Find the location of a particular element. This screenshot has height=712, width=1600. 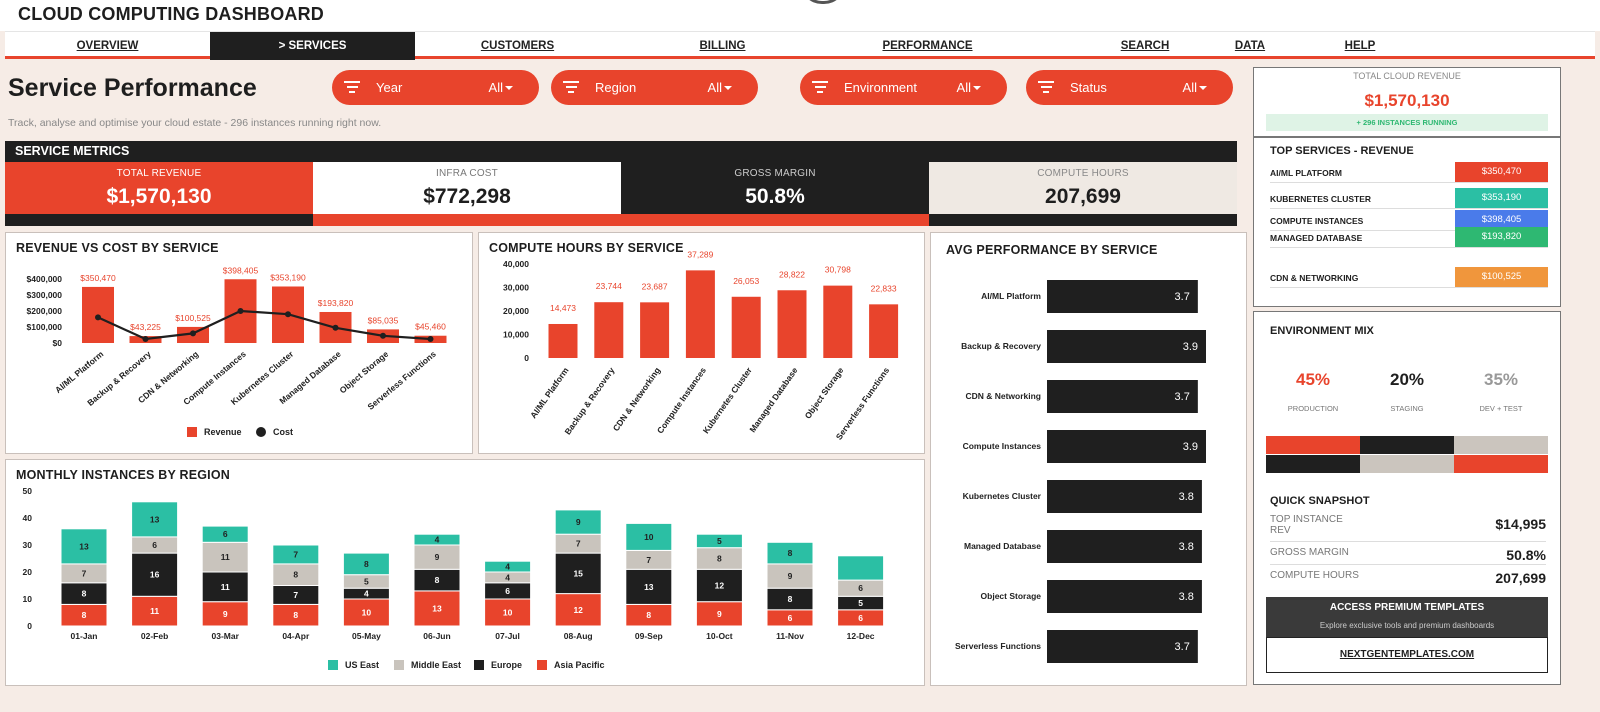

data-label: 37,289 is located at coordinates (700, 254).